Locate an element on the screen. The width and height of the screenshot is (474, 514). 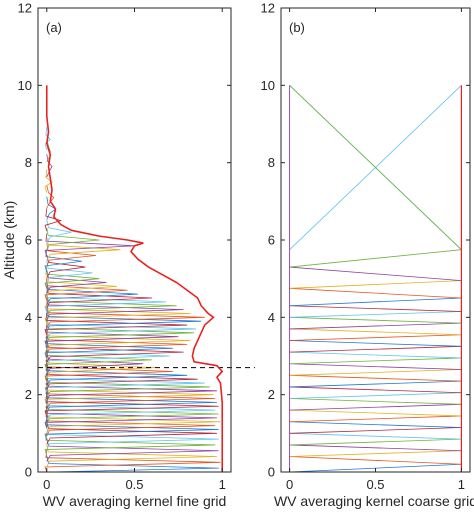
panel-a-label: (a) is located at coordinates (54, 27).